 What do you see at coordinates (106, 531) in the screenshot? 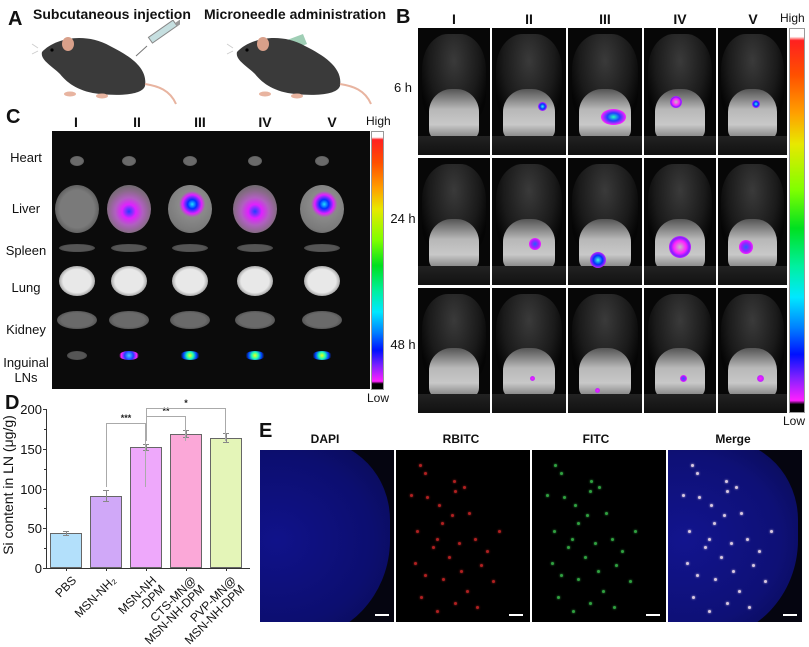
I see `bar-msn-nh2` at bounding box center [106, 531].